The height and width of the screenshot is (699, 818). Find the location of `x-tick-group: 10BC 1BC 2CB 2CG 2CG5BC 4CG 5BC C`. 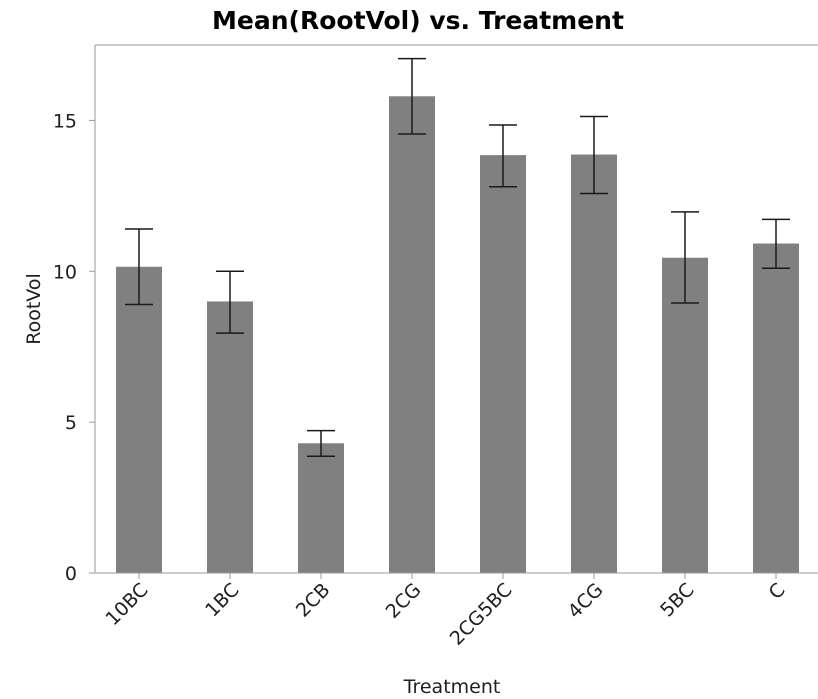

x-tick-group: 10BC 1BC 2CB 2CG 2CG5BC 4CG 5BC C is located at coordinates (446, 611).